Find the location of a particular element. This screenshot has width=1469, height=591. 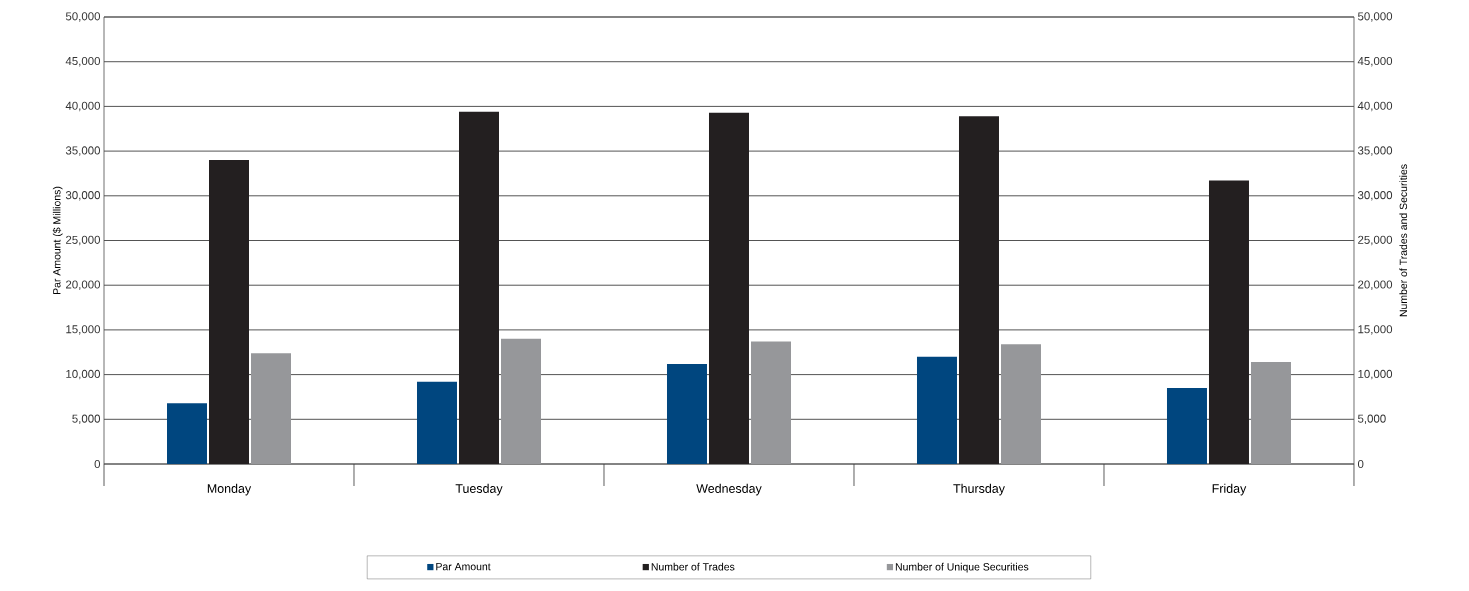

y-tick-label: 20,000 is located at coordinates (83, 285).